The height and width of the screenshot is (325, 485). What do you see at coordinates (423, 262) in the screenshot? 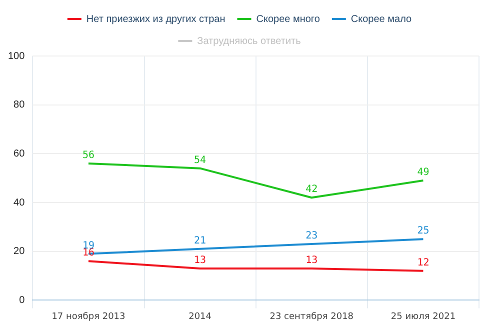
I see `data-label: 12` at bounding box center [423, 262].